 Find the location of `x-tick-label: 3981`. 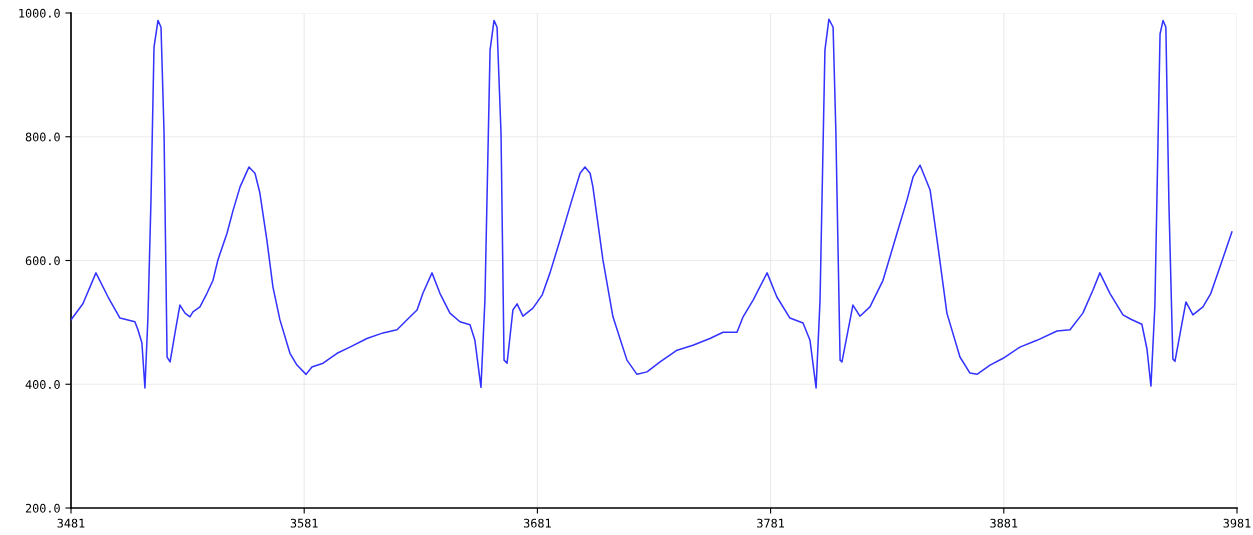

x-tick-label: 3981 is located at coordinates (1237, 523).